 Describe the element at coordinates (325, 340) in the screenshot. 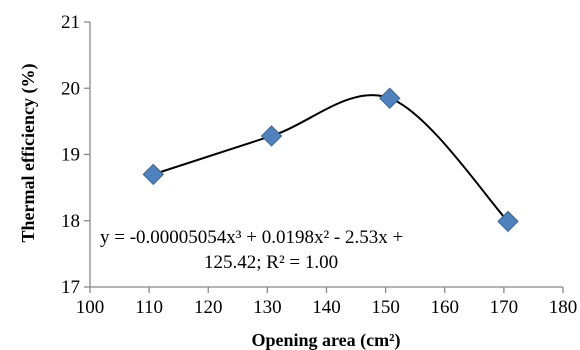

I see `x-axis-title: Opening area (cm²)` at that location.